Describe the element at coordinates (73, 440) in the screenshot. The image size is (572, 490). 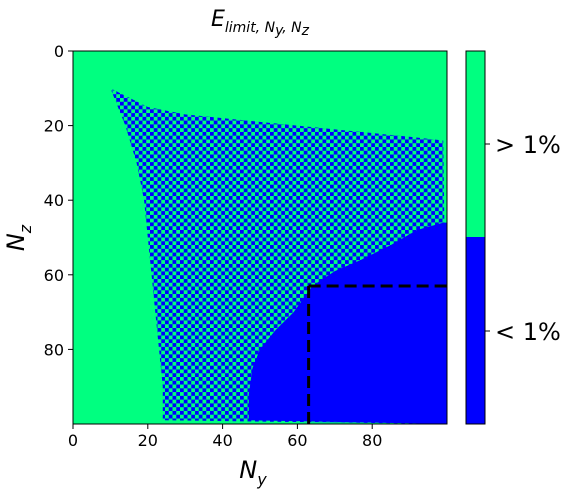
I see `x-tick-label: 0` at that location.